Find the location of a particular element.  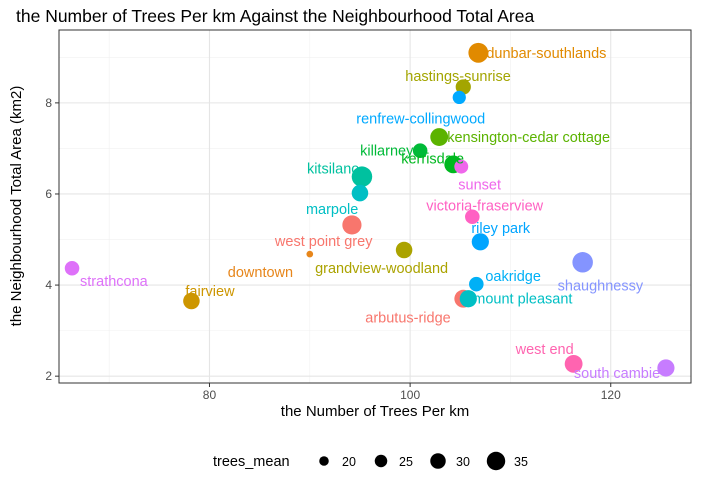

x-tick-label: 120 is located at coordinates (611, 395).